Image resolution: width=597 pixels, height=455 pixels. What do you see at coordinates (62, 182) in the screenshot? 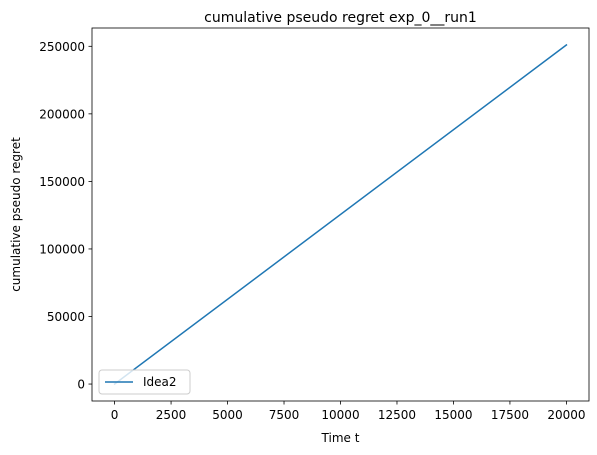
I see `y-tick-label: 150000` at bounding box center [62, 182].